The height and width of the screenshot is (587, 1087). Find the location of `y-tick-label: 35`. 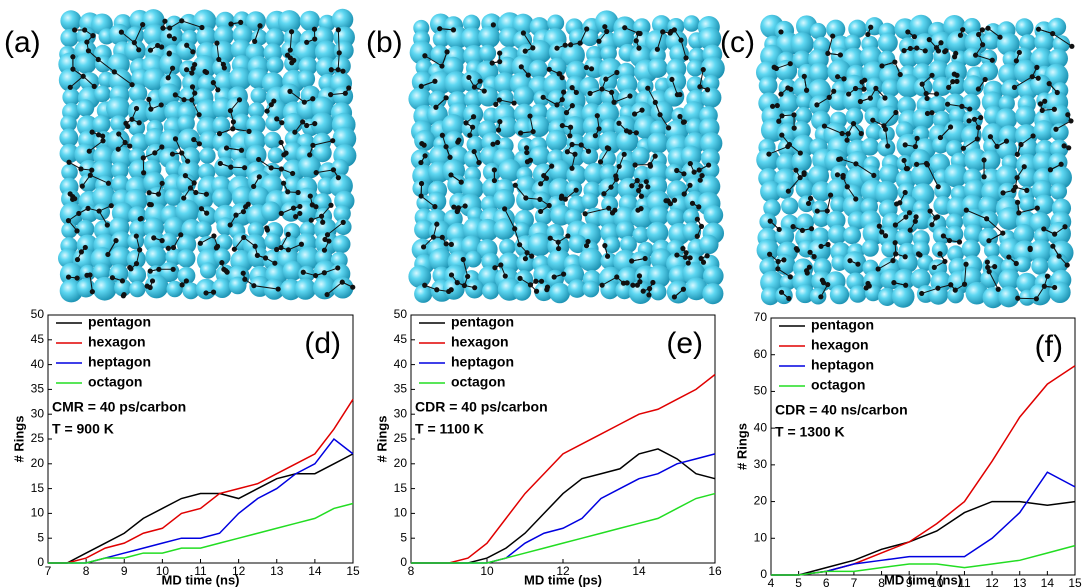

y-tick-label: 35 is located at coordinates (38, 389).